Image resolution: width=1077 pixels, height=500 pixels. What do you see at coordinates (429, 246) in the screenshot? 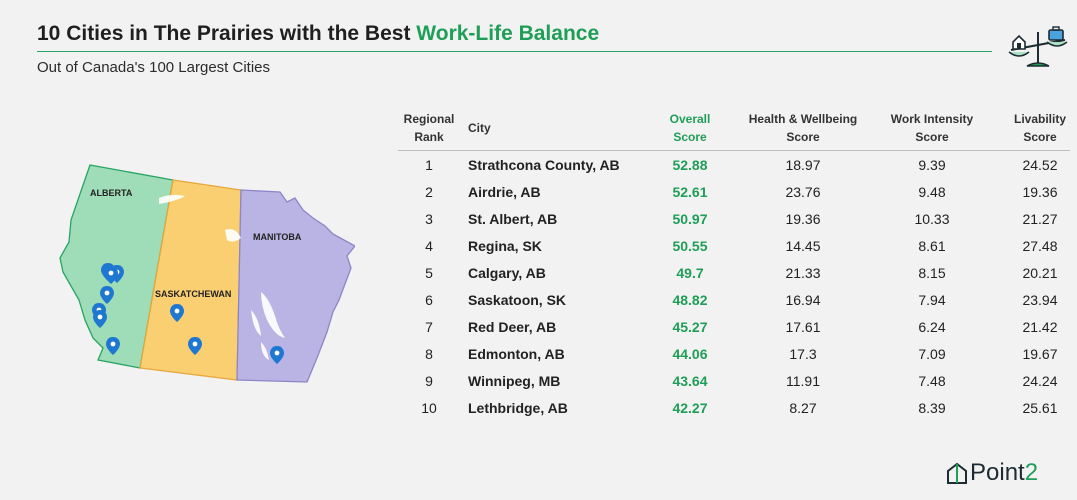
I see `cell-rank: 4` at bounding box center [429, 246].